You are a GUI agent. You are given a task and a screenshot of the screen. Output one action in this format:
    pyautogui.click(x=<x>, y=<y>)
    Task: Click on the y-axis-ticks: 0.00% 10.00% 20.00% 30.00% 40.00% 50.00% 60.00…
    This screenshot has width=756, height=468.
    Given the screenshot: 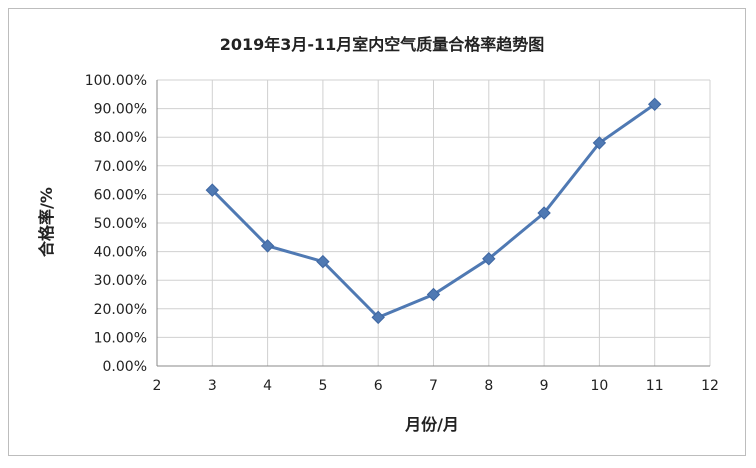 What is the action you would take?
    pyautogui.click(x=116, y=224)
    